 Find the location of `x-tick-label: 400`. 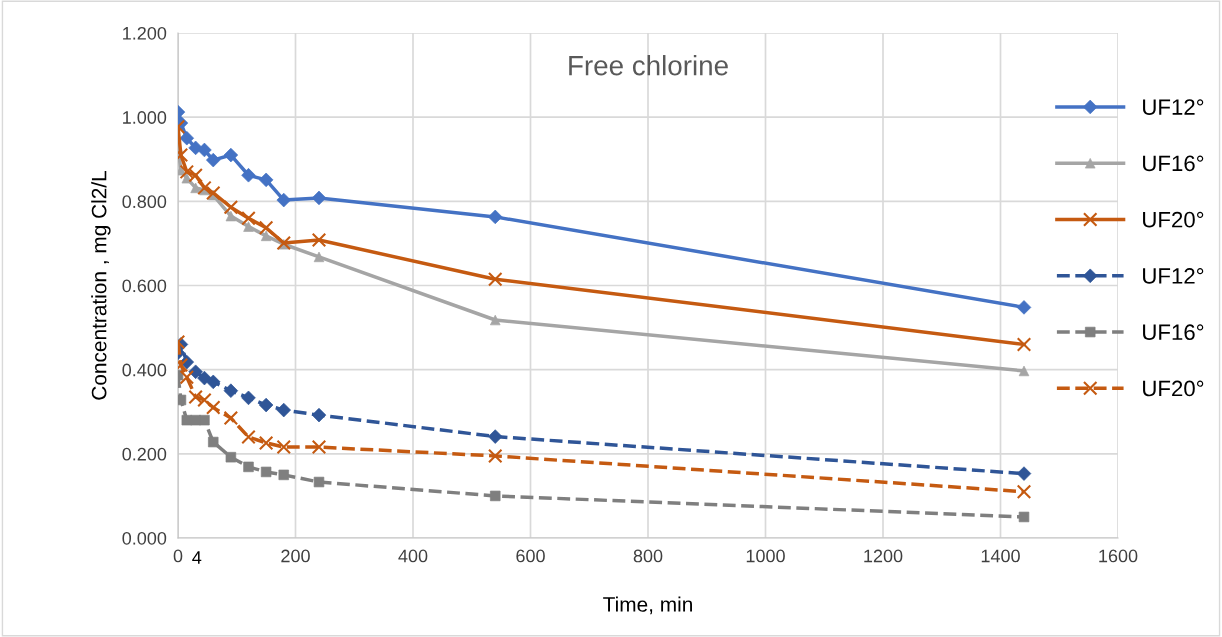

x-tick-label: 400 is located at coordinates (413, 556).